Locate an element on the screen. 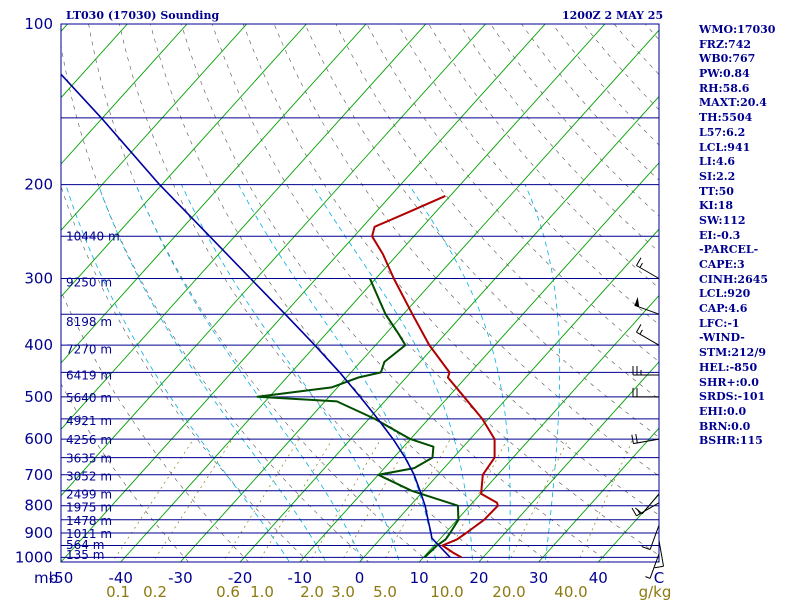 This screenshot has height=600, width=800. height-label: 6419 m is located at coordinates (89, 376).